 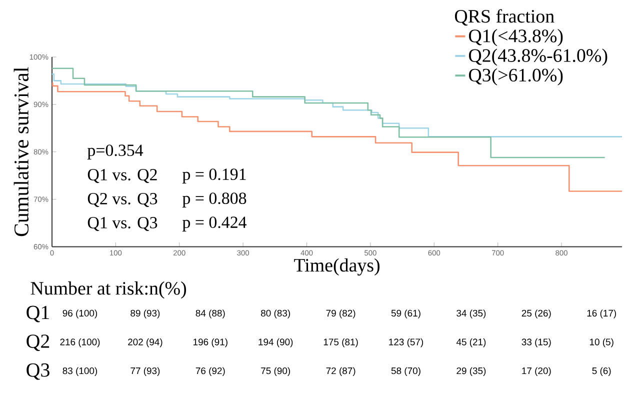 What do you see at coordinates (210, 314) in the screenshot?
I see `text: 84 (88)` at bounding box center [210, 314].